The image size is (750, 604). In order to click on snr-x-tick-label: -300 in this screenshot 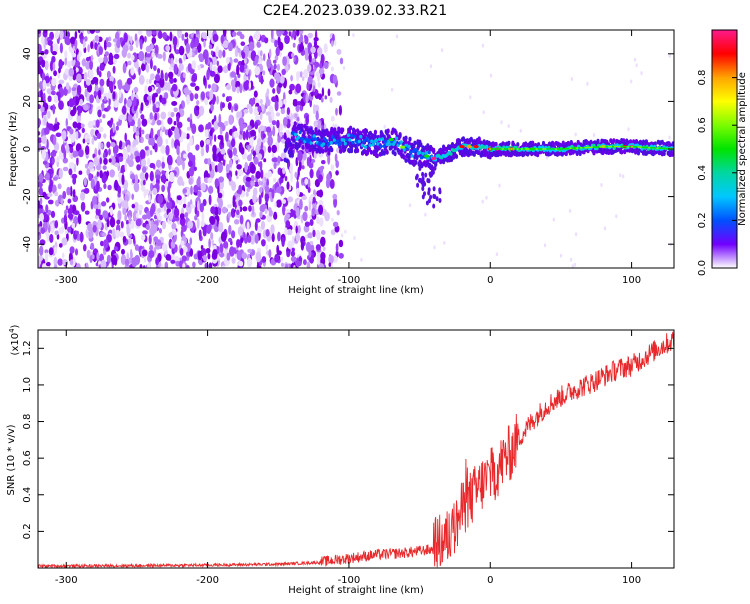, I will do `click(66, 580)`.